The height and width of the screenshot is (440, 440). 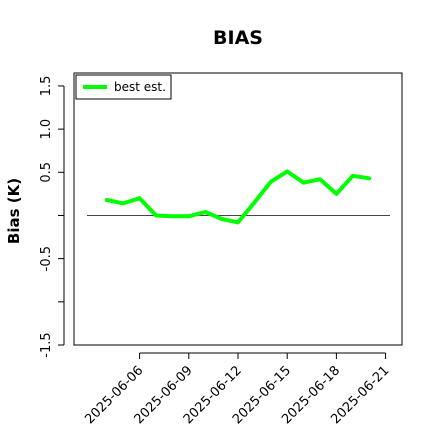 What do you see at coordinates (52, 217) in the screenshot?
I see `y-axis: -1.5 -0.5 0.5 1.0 1.5` at bounding box center [52, 217].